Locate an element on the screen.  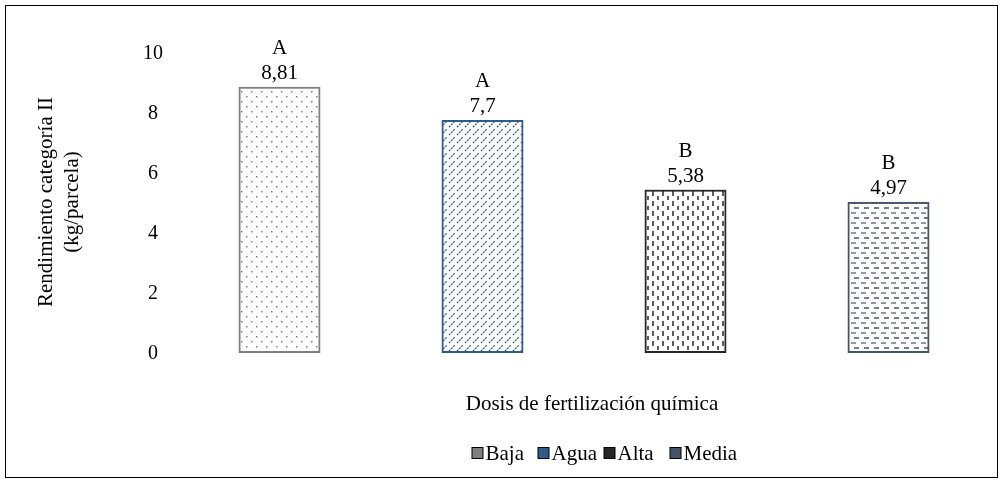
y-tick-label: 4 is located at coordinates (153, 232).